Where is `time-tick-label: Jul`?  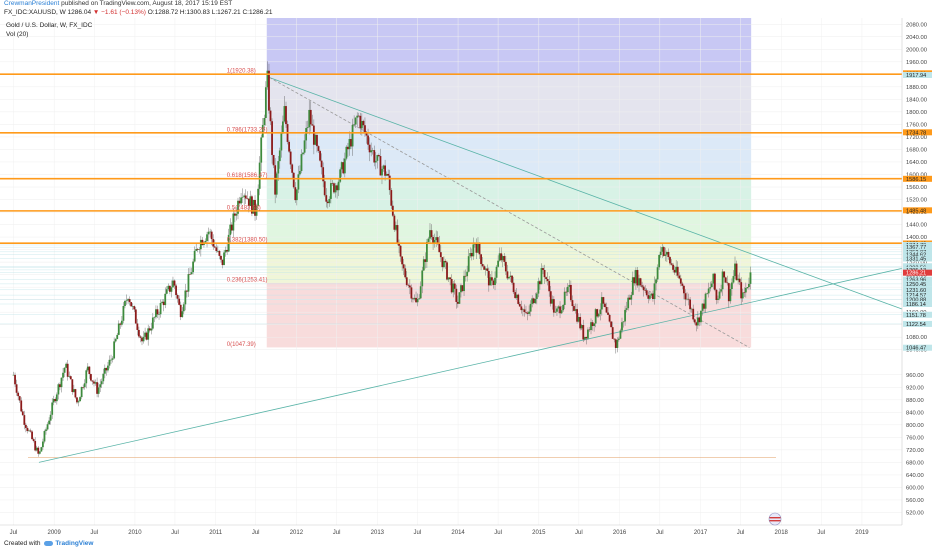
time-tick-label: Jul is located at coordinates (175, 533).